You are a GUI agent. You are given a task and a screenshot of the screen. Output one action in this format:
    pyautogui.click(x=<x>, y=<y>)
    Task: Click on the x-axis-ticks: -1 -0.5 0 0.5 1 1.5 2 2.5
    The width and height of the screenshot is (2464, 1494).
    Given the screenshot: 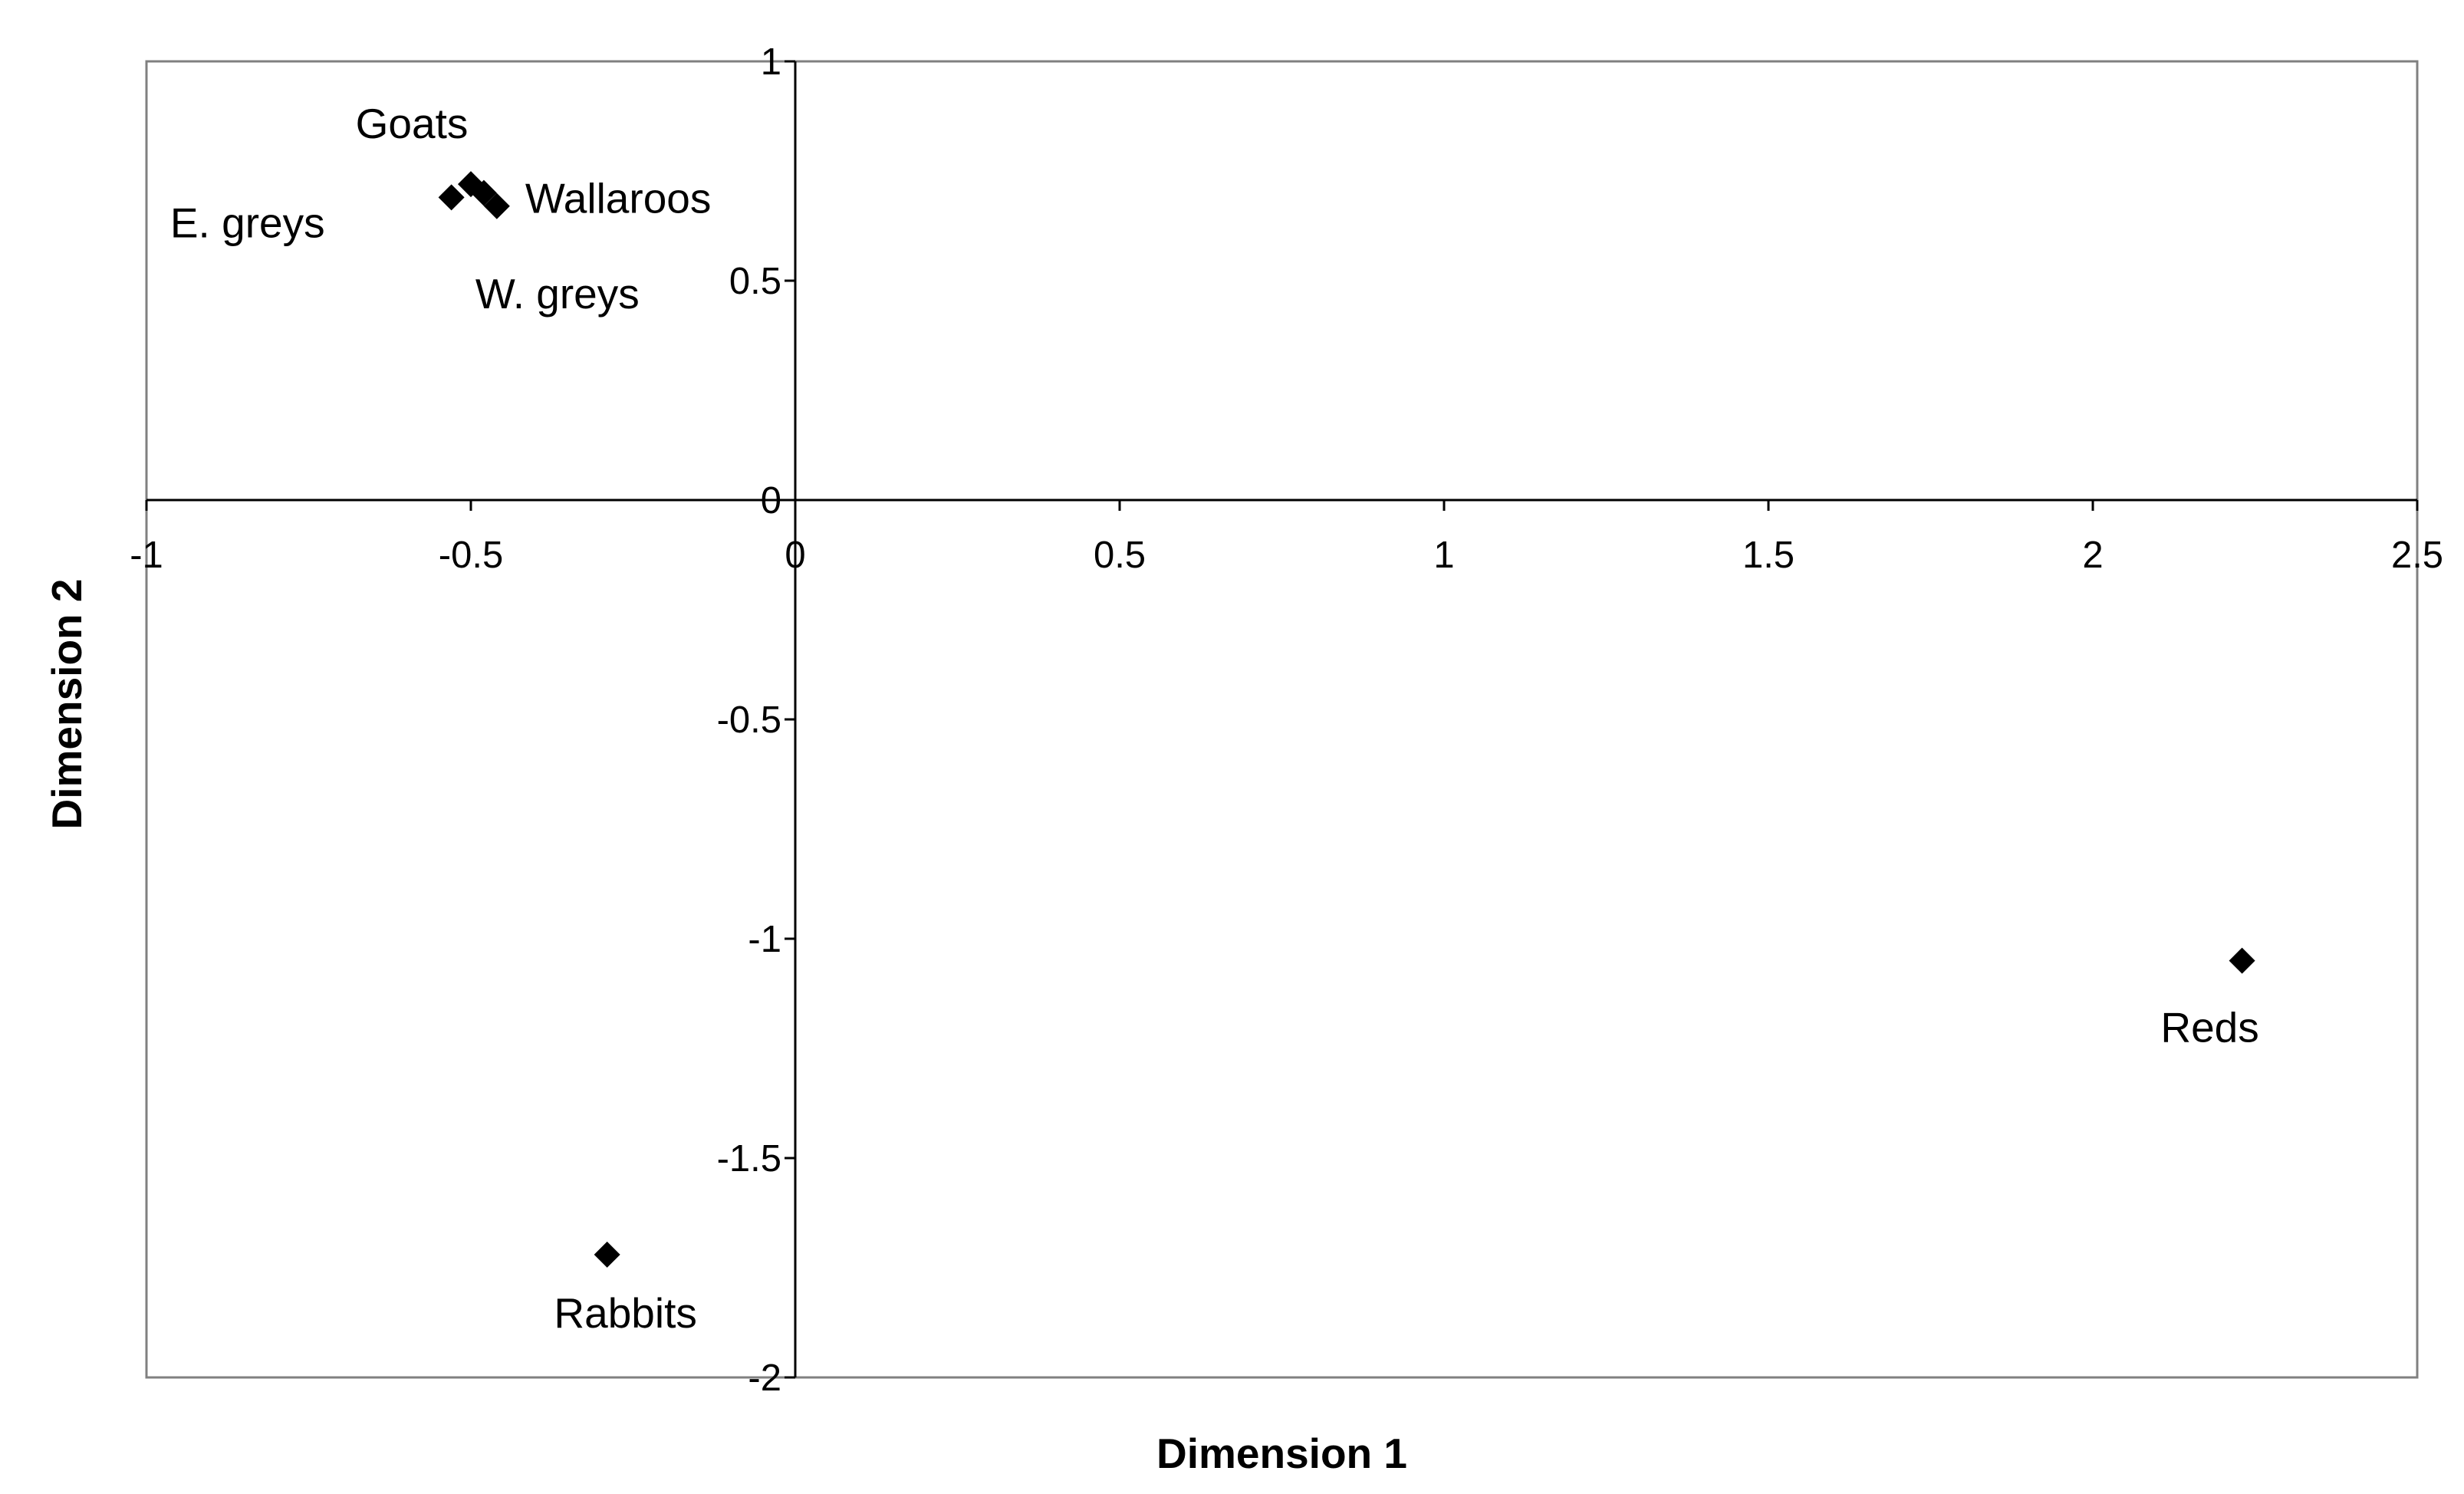 What is the action you would take?
    pyautogui.click(x=1286, y=538)
    